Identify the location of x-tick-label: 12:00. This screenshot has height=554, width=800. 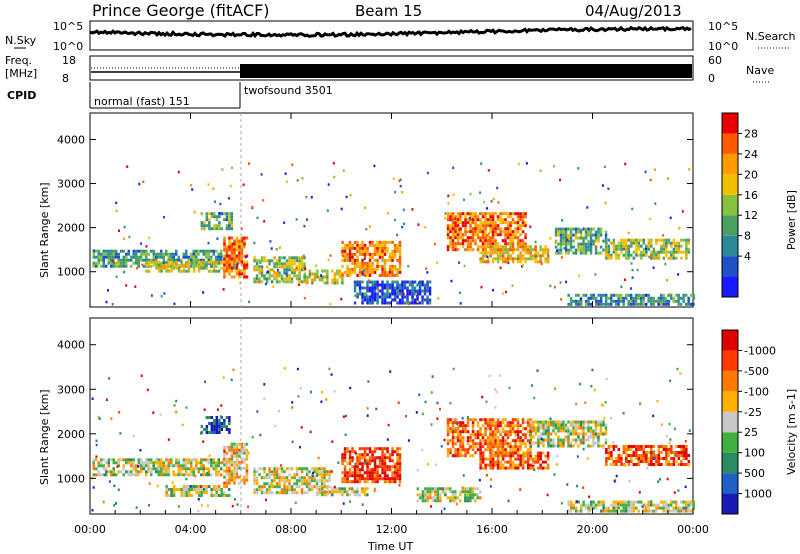
(392, 529).